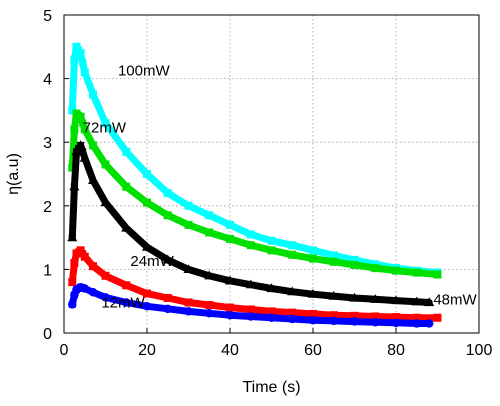 The image size is (500, 406). What do you see at coordinates (230, 350) in the screenshot?
I see `x-tick-label: 40` at bounding box center [230, 350].